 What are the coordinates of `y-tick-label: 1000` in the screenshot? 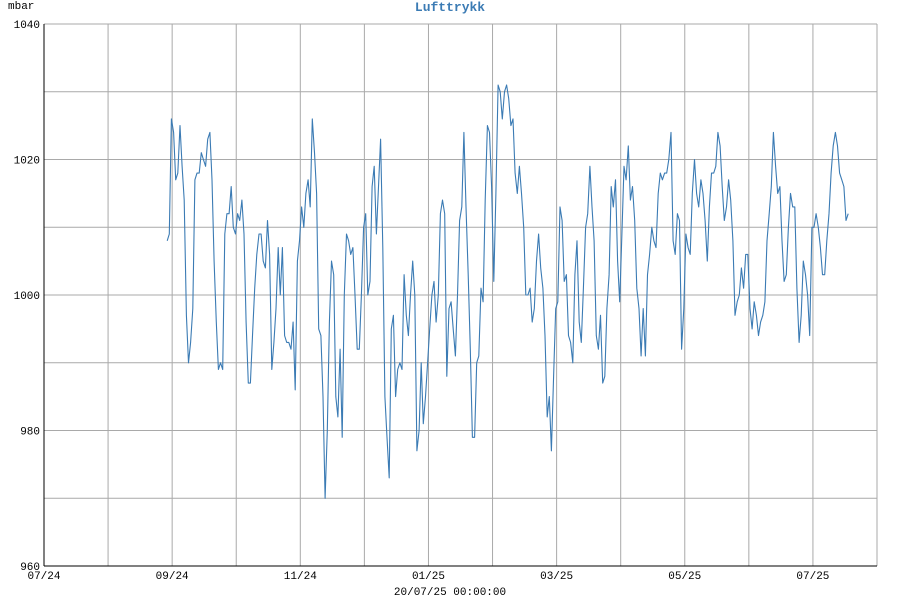 It's located at (27, 297).